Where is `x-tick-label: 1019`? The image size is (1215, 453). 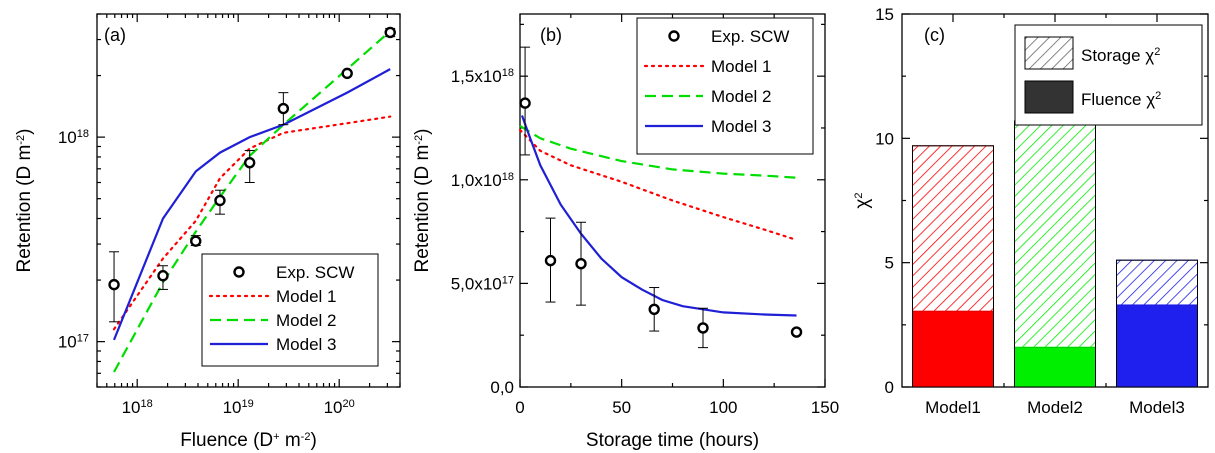
x-tick-label: 1019 is located at coordinates (238, 407).